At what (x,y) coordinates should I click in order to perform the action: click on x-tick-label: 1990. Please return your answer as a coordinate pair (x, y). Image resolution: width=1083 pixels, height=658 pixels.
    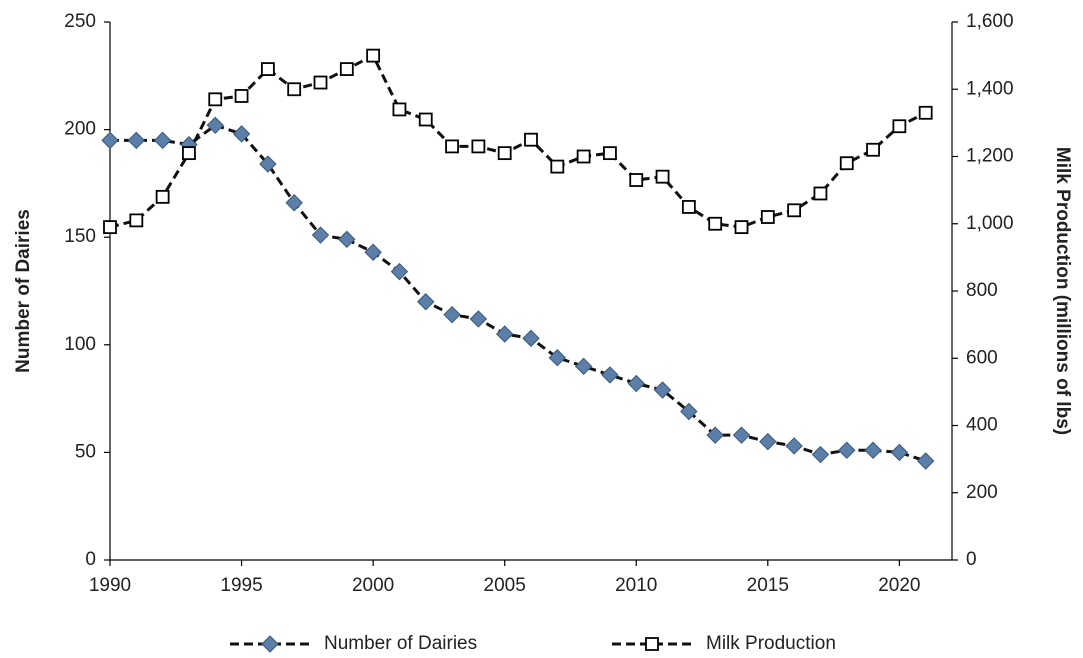
    Looking at the image, I should click on (110, 585).